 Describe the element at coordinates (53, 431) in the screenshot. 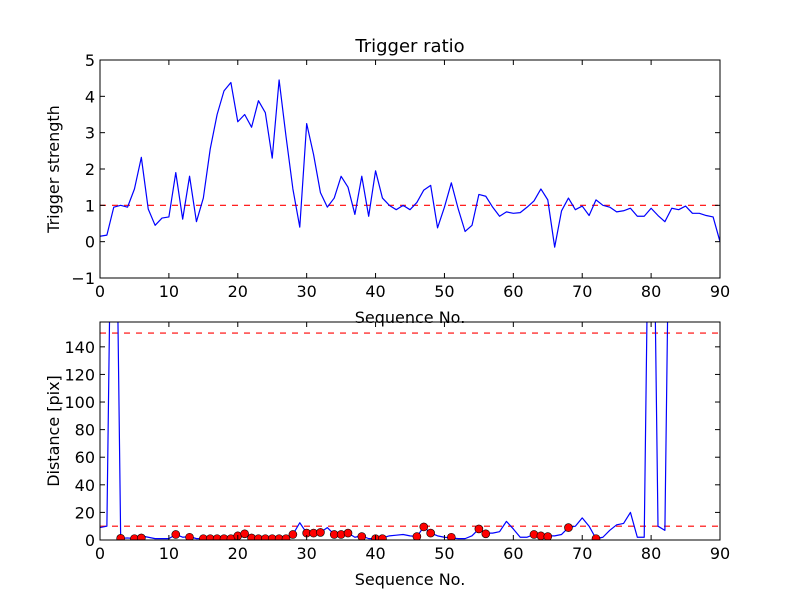

I see `y-axis-label: Distance [pix]` at that location.